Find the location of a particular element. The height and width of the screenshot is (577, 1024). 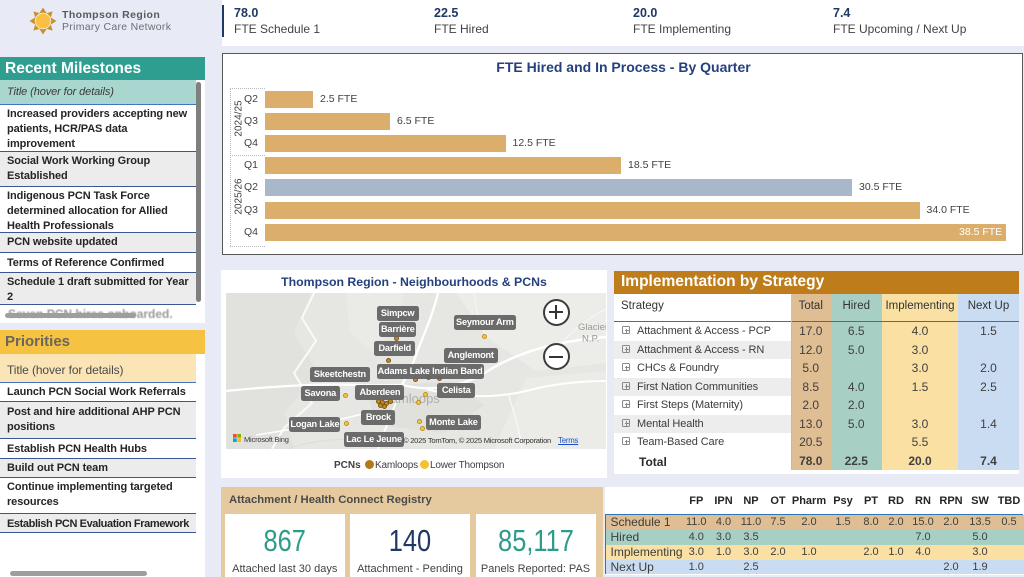

svg-text: Glacier is located at coordinates (592, 327).